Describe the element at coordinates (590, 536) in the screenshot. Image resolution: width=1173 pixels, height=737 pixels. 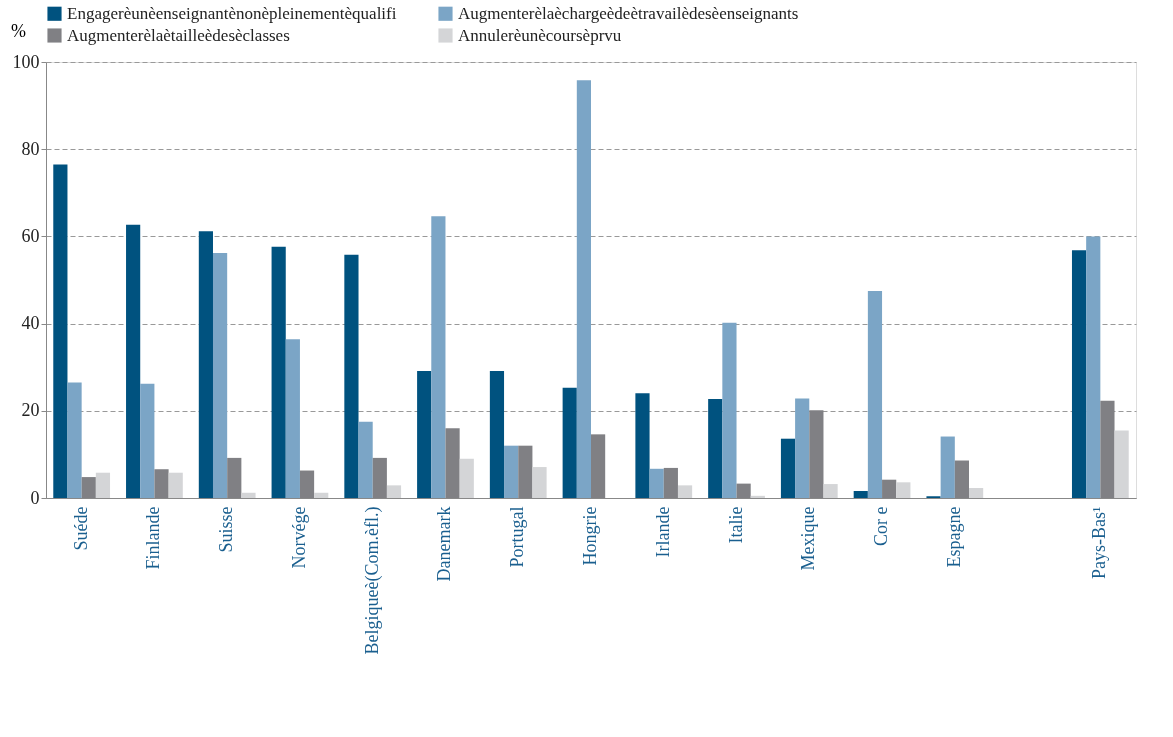
I see `x-tick-label: Hongrie` at that location.